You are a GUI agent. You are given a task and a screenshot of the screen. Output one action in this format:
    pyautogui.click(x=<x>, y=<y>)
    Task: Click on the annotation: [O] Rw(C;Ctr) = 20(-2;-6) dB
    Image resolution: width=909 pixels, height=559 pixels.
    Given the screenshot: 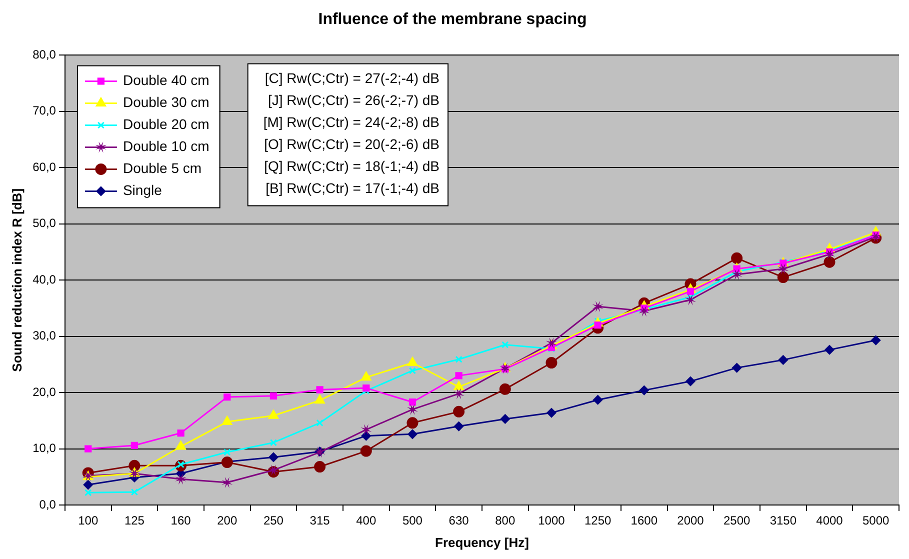 What is the action you would take?
    pyautogui.click(x=352, y=144)
    